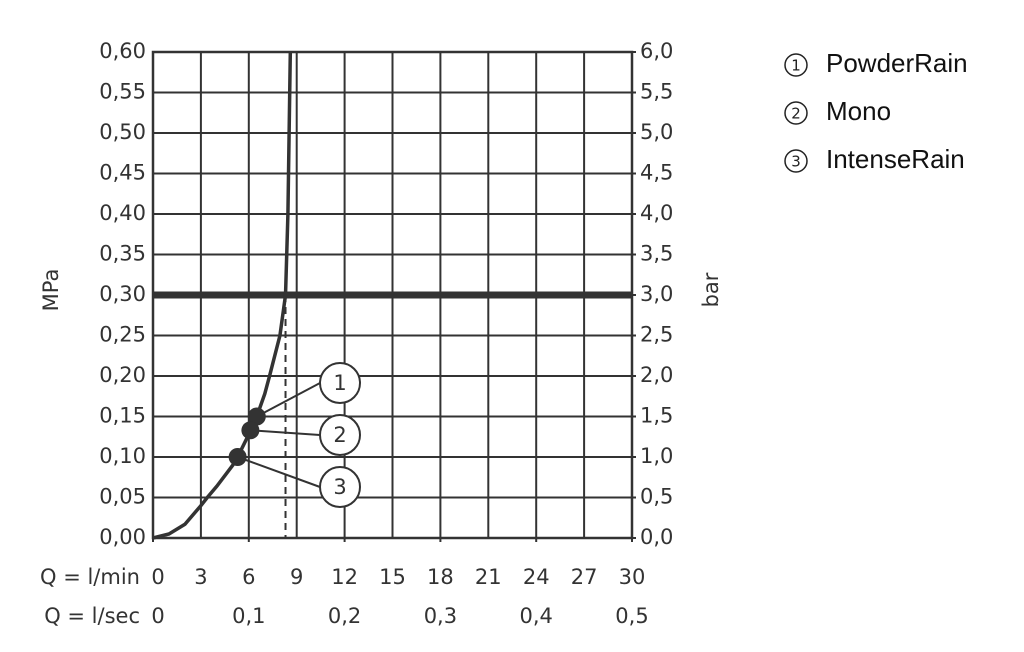 This screenshot has height=652, width=1024. I want to click on y2-tick-label: 2,5, so click(656, 335).